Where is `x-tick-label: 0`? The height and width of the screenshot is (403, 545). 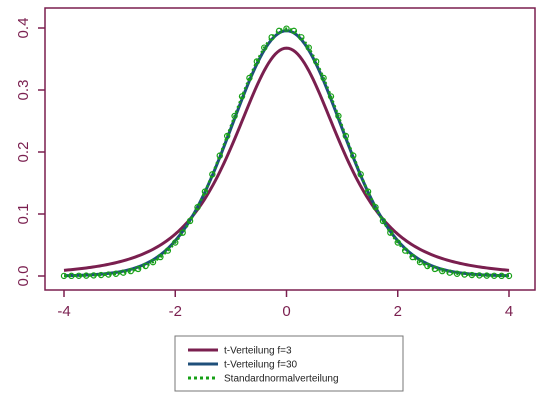
x-tick-label: 0 is located at coordinates (286, 311).